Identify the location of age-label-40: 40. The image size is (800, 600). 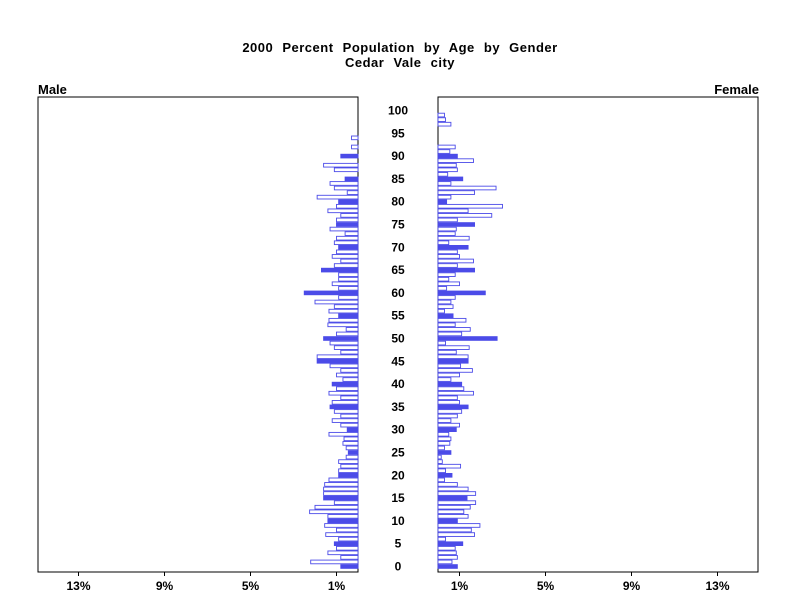
(398, 384).